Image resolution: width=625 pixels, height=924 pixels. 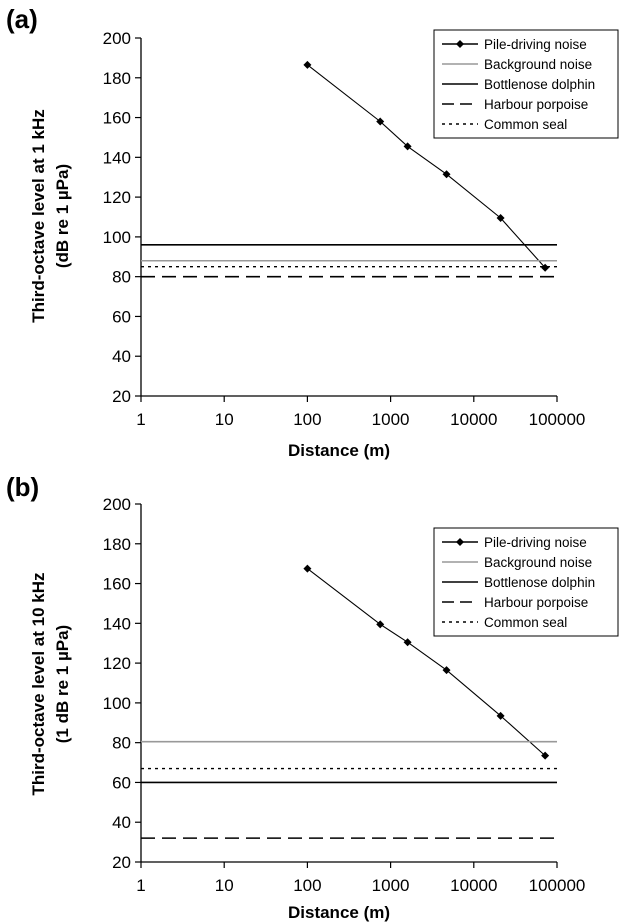 I want to click on panel-label: (a), so click(x=22, y=19).